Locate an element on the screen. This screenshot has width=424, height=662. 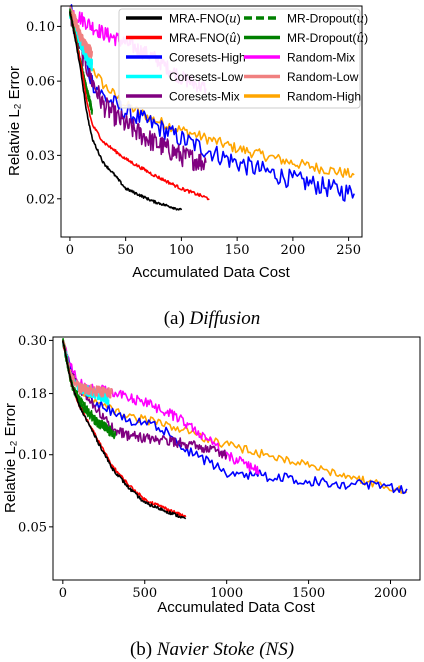
diffusion-y-axis-label: Relatvie L₂ Error is located at coordinates (14, 121).